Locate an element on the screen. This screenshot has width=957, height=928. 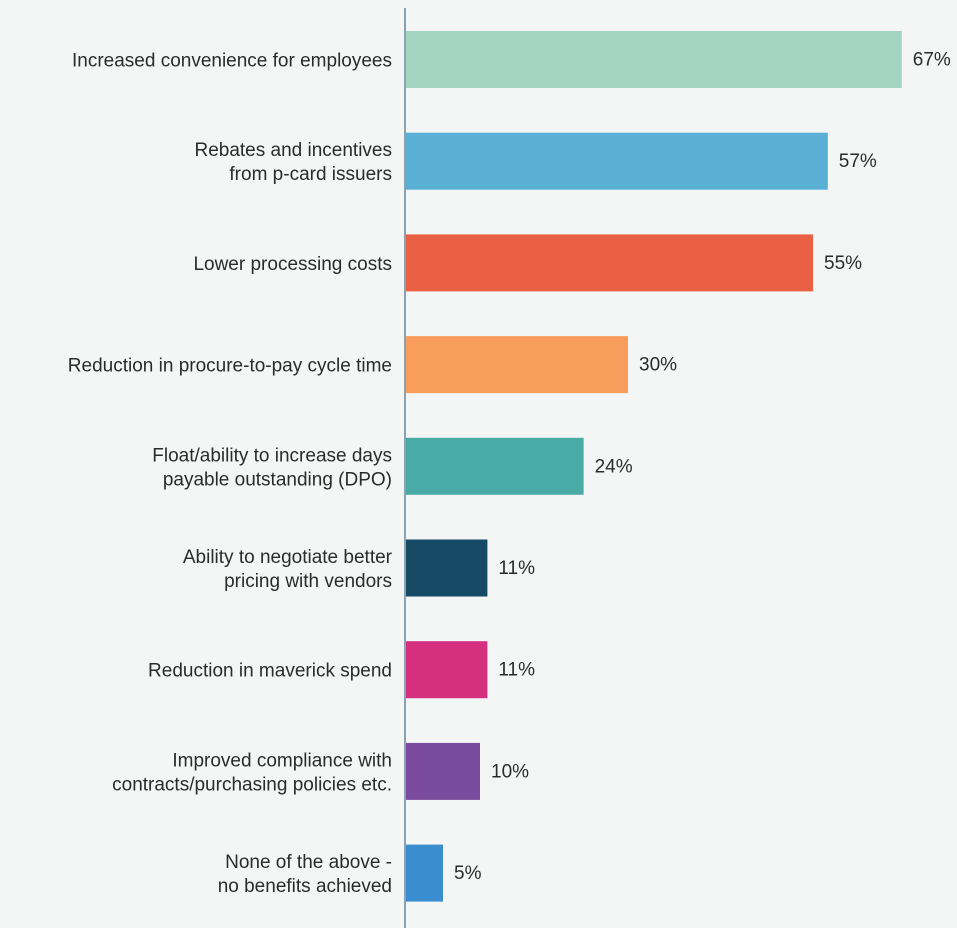
value-label-7: 11% is located at coordinates (516, 670).